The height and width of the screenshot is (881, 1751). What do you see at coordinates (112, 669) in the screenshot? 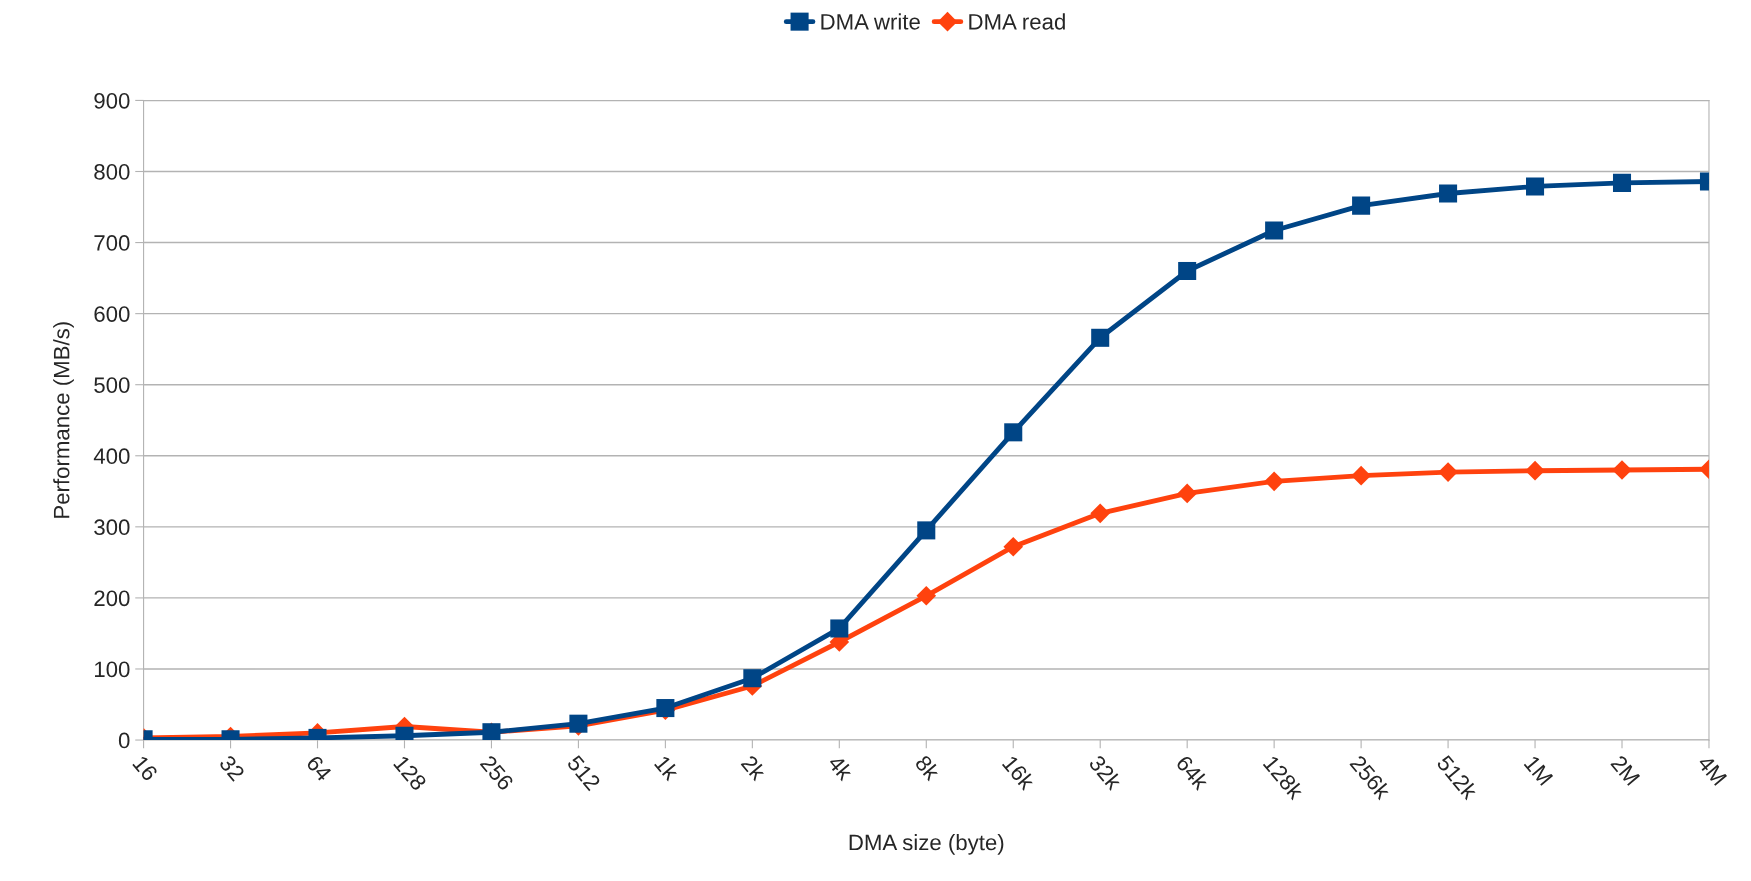
I see `y-tick-label: 100` at bounding box center [112, 669].